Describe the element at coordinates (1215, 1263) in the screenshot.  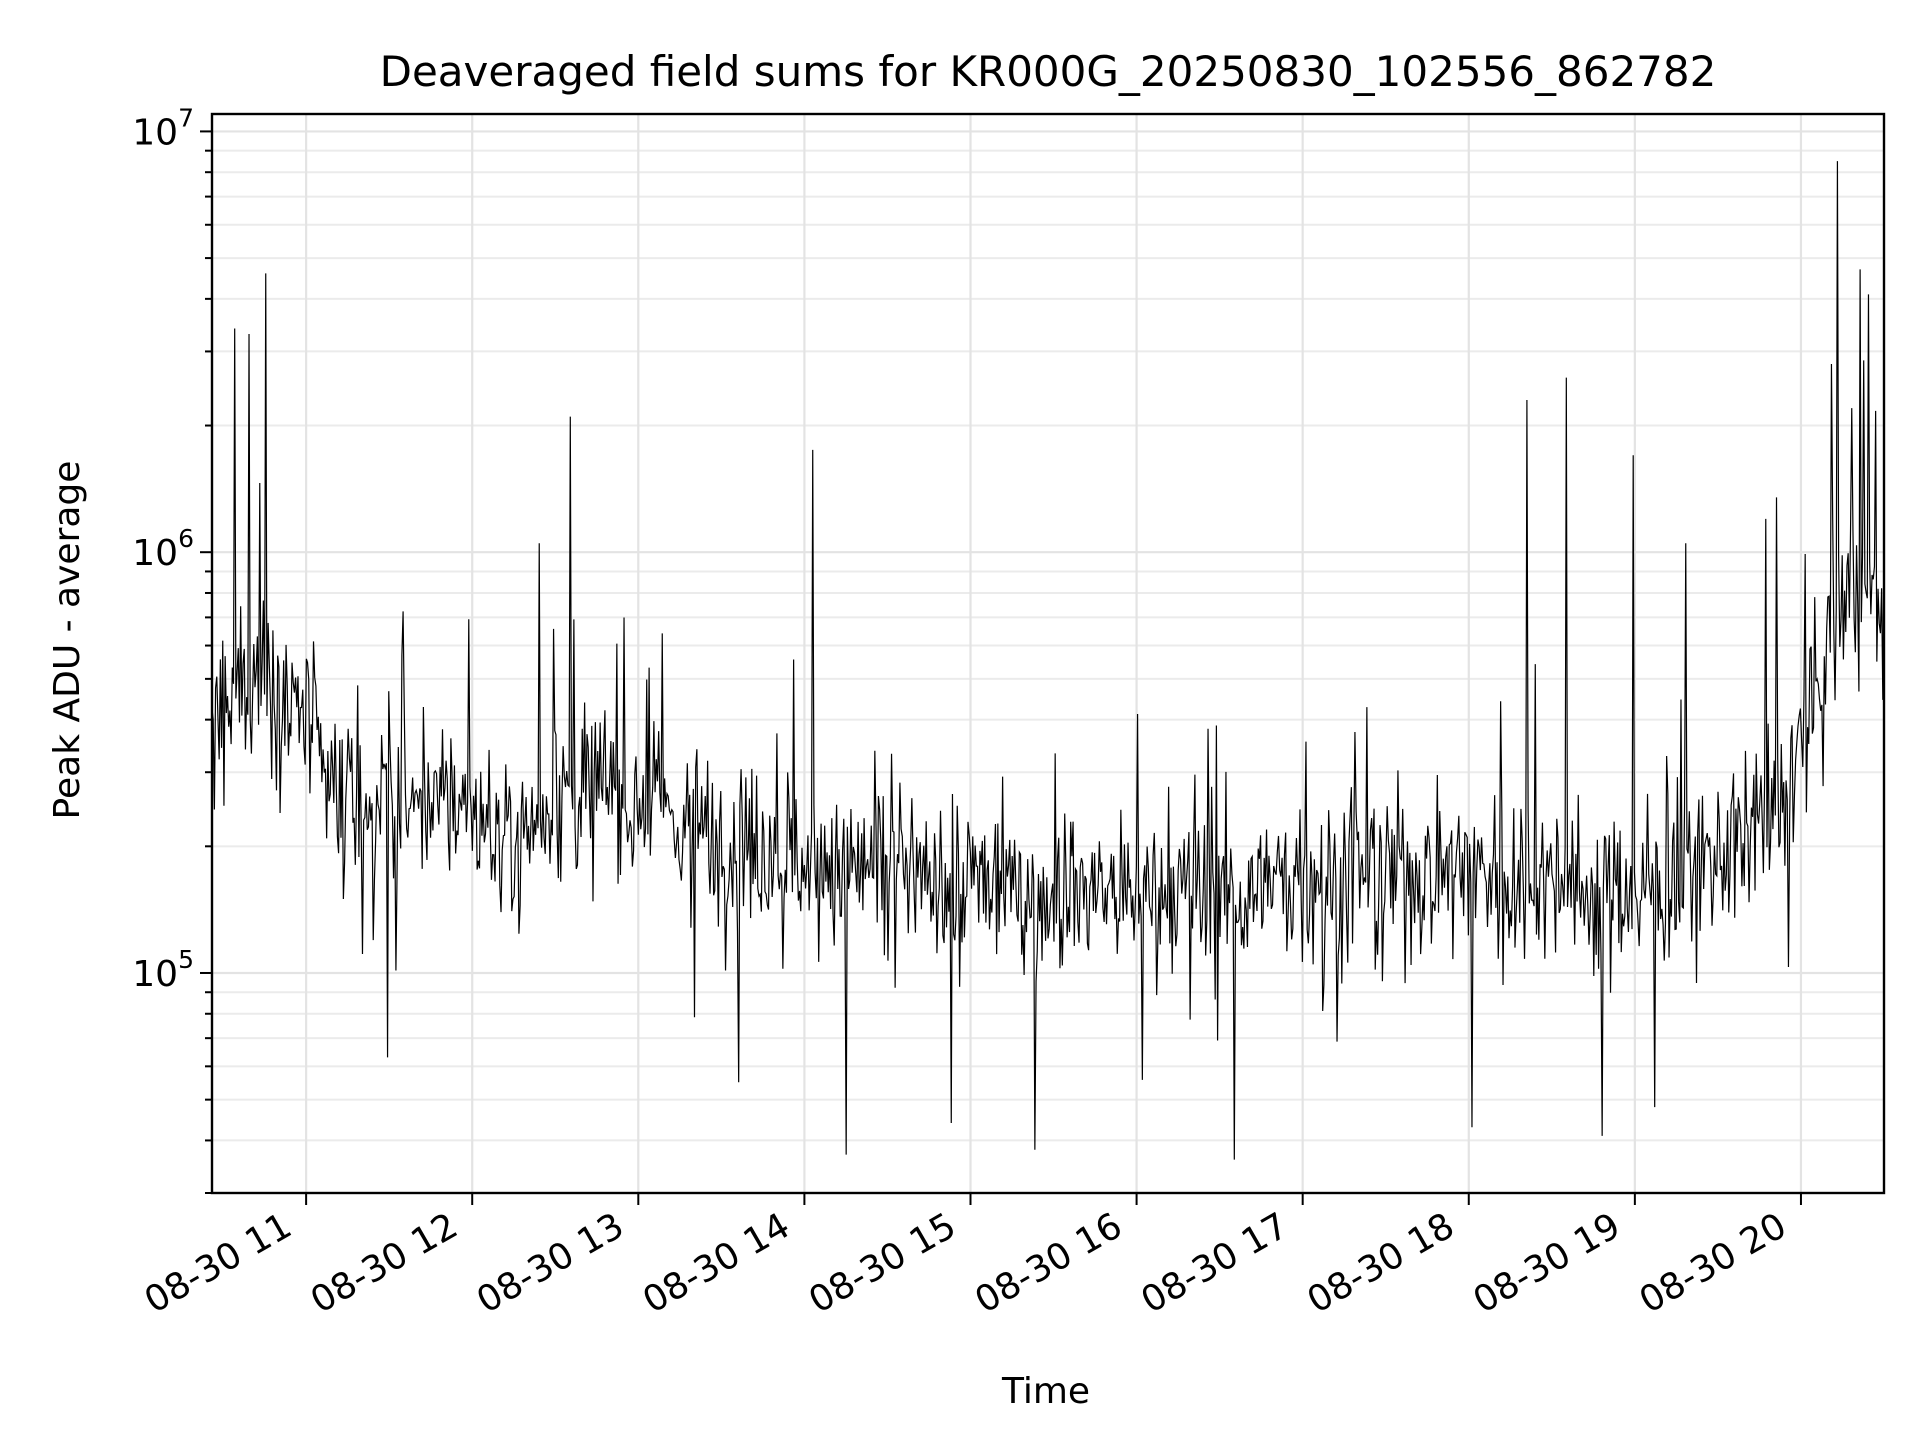
I see `x-tick-label: 08-30 17` at that location.